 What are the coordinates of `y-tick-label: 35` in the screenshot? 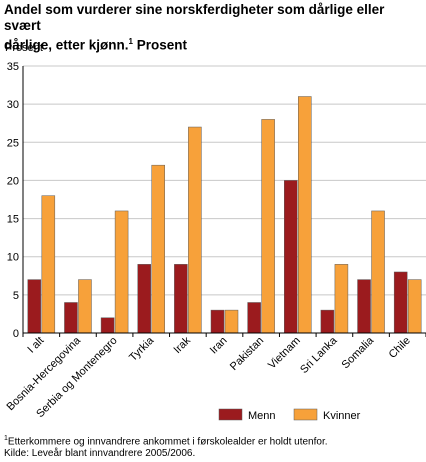 It's located at (13, 67).